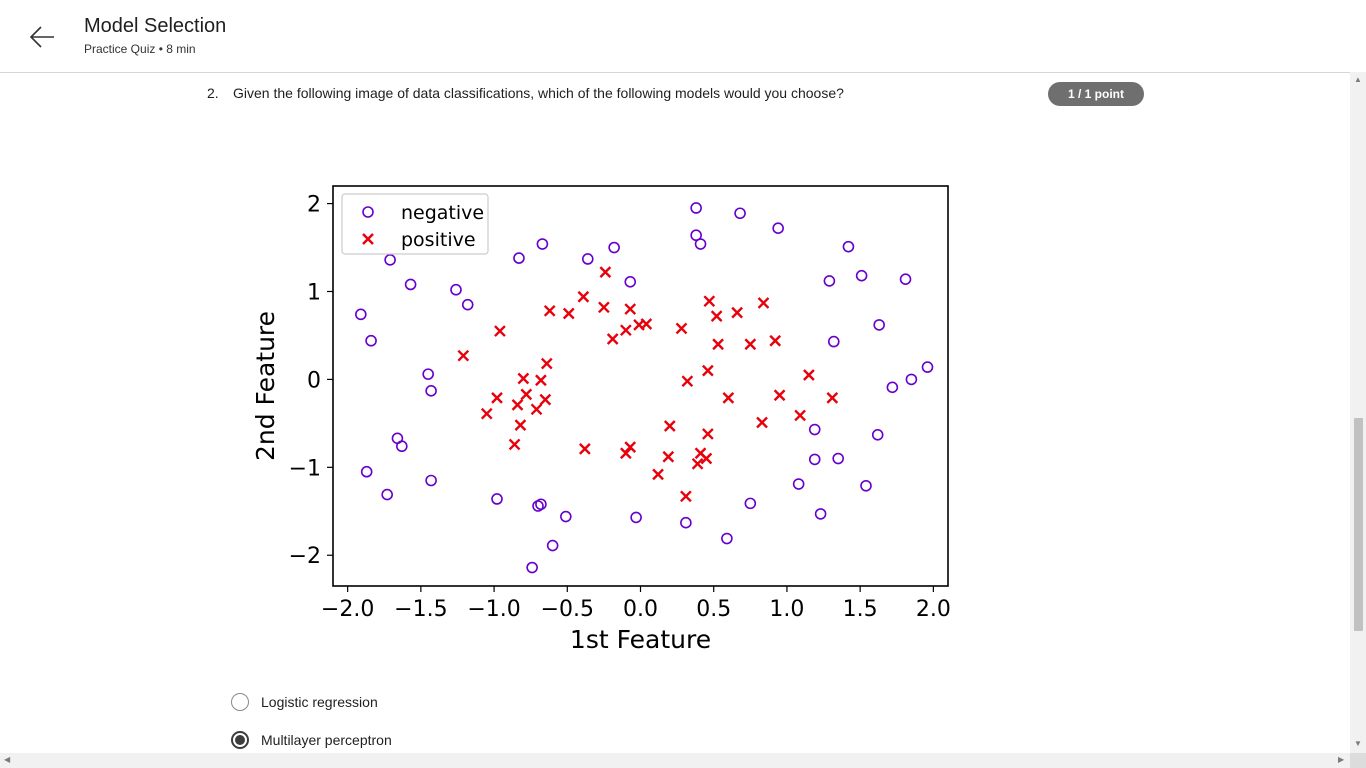 The height and width of the screenshot is (768, 1366). What do you see at coordinates (240, 702) in the screenshot?
I see `radio-button` at bounding box center [240, 702].